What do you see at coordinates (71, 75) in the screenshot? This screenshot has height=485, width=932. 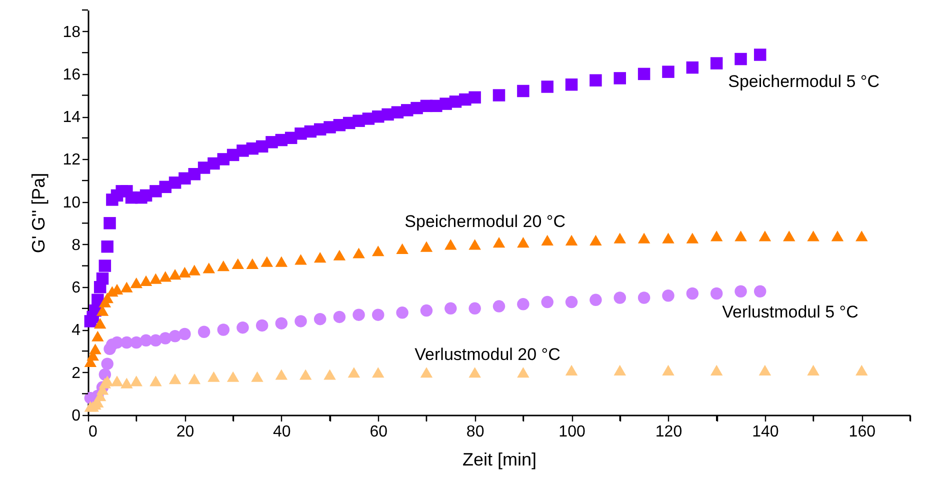 I see `y-tick-label: 16` at bounding box center [71, 75].